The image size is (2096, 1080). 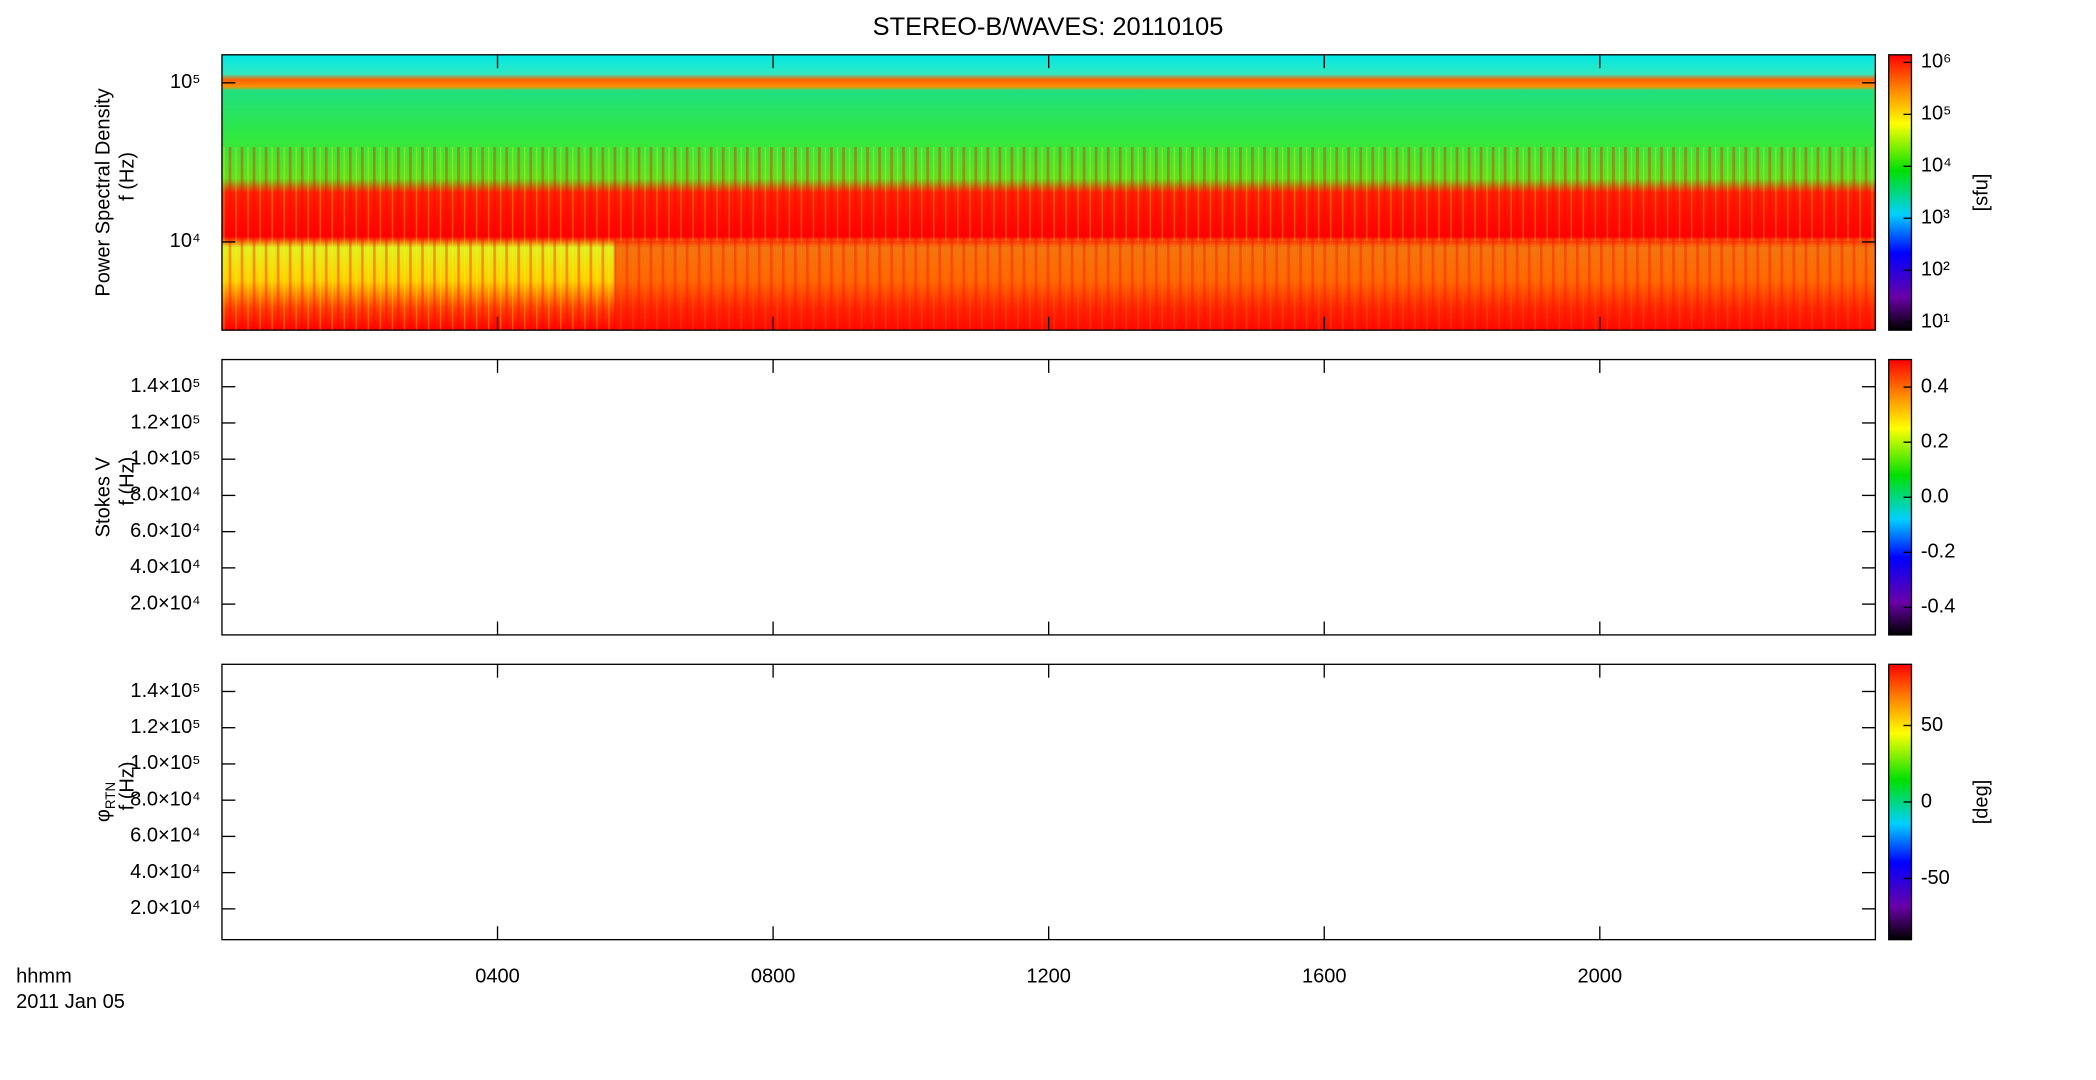 I want to click on date-label: 2011 Jan 05, so click(x=70, y=1002).